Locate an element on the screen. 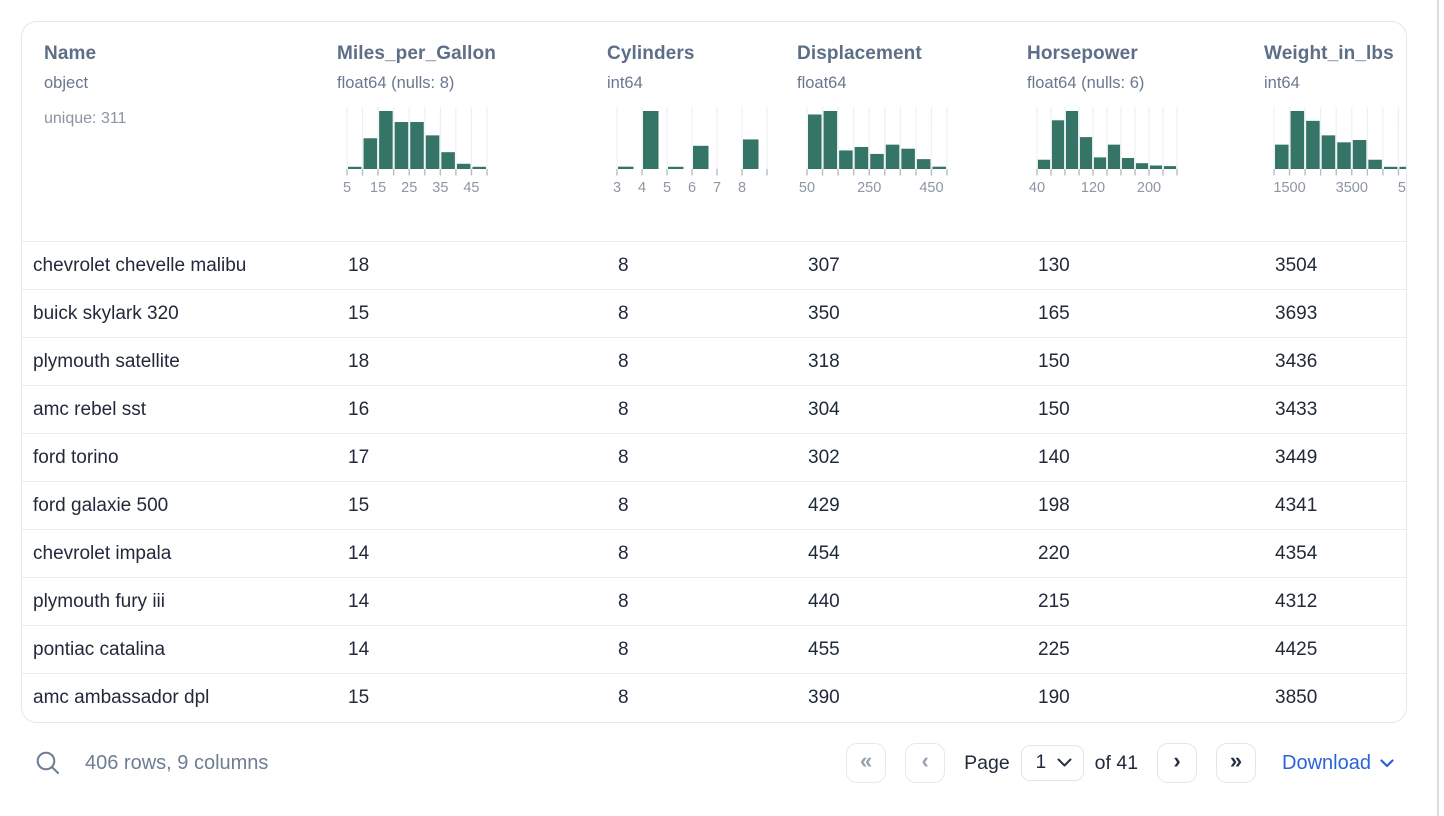  cell-name: plymouth fury iii is located at coordinates (99, 601).